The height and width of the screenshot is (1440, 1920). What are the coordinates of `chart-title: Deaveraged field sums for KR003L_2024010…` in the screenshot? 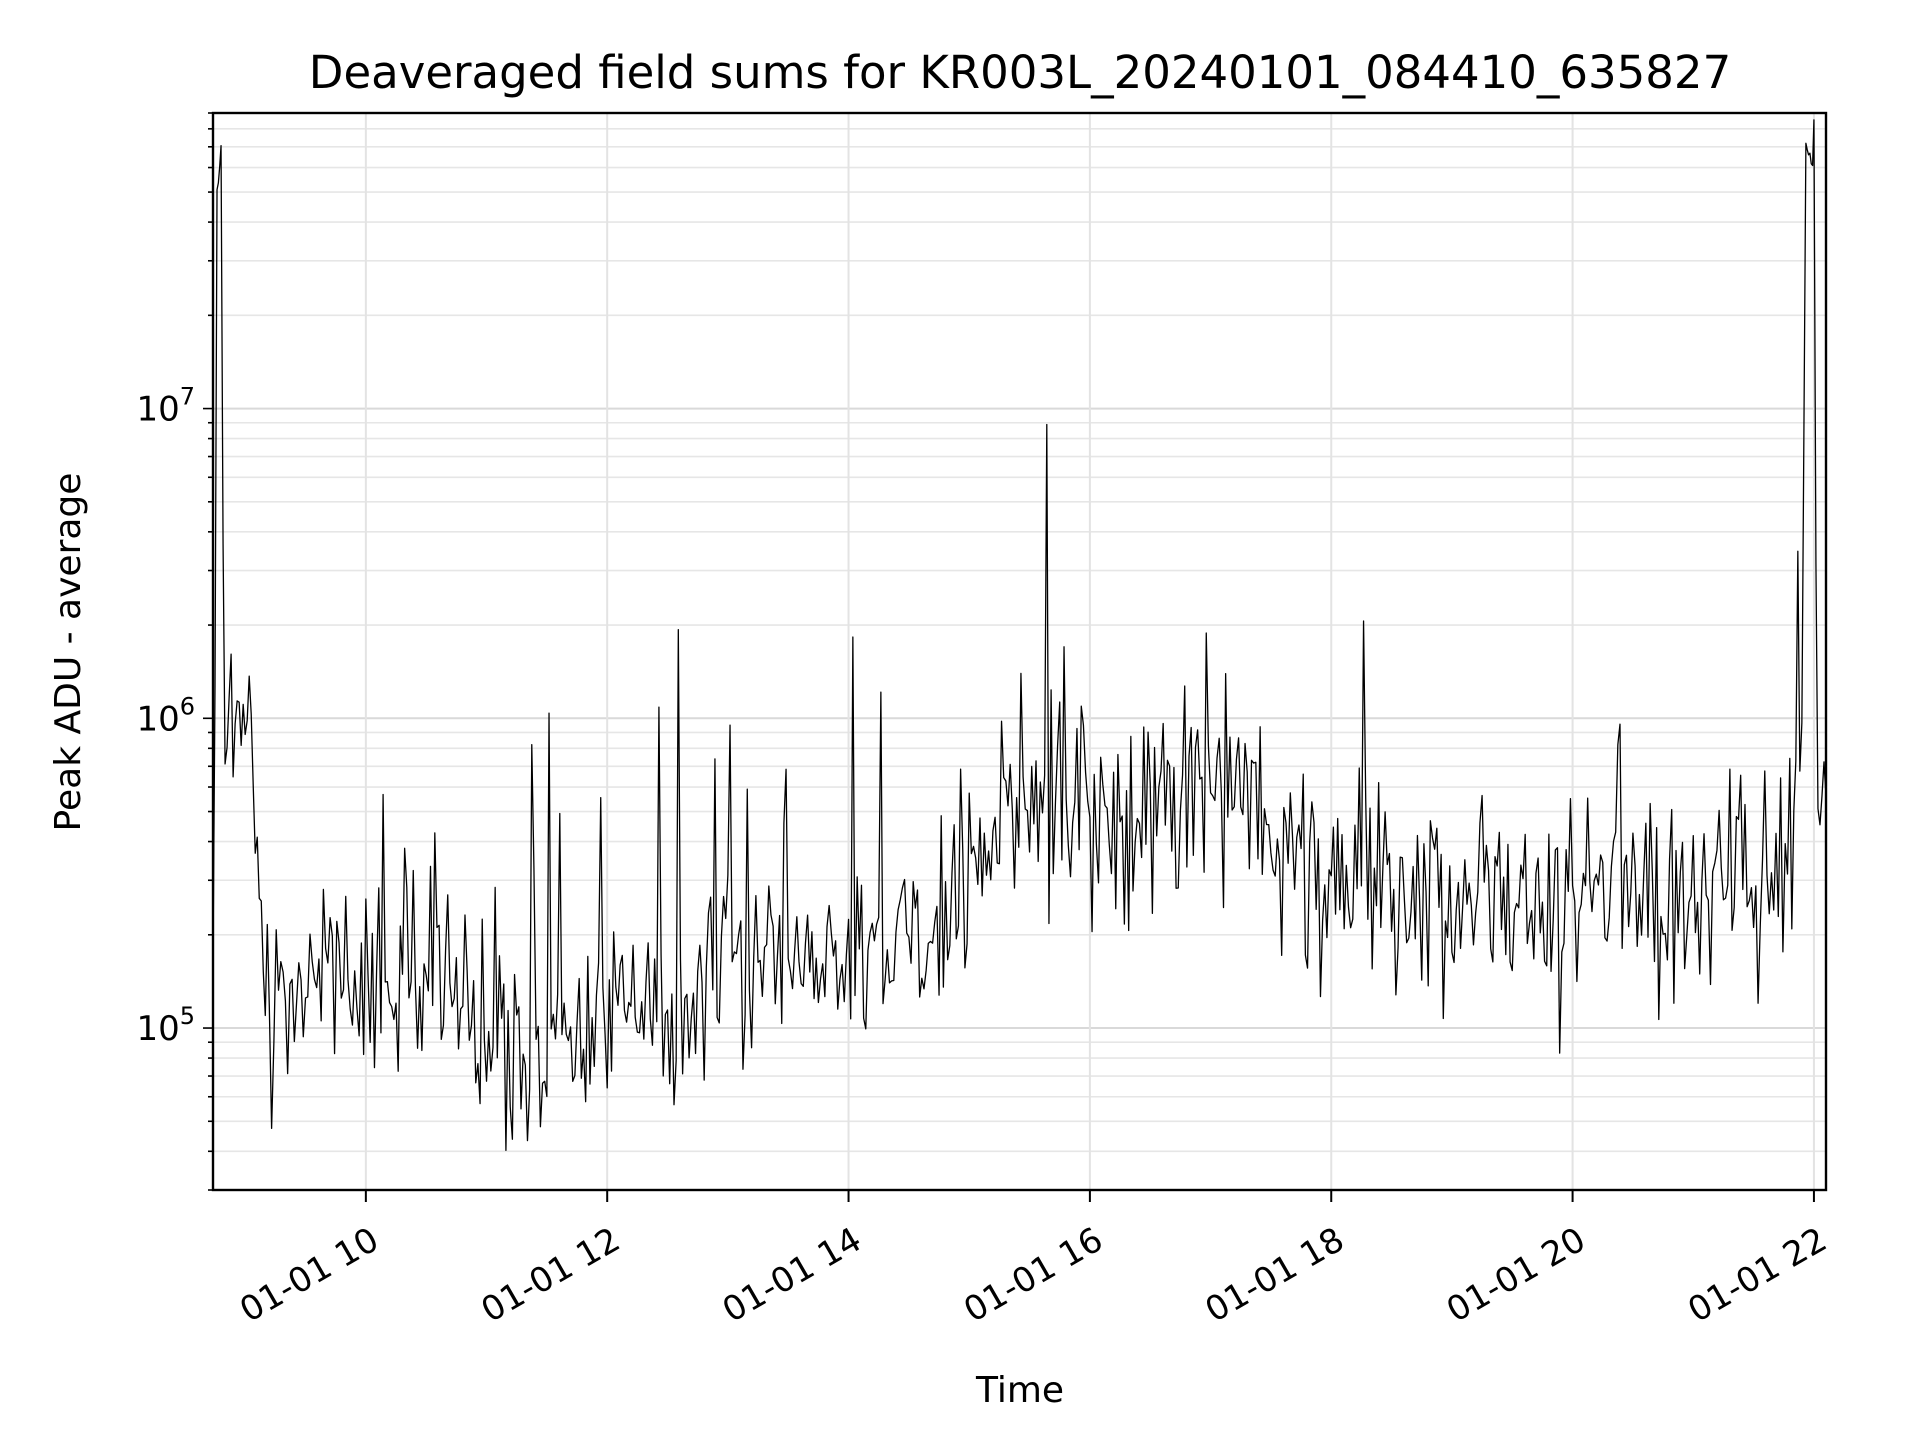 It's located at (1020, 72).